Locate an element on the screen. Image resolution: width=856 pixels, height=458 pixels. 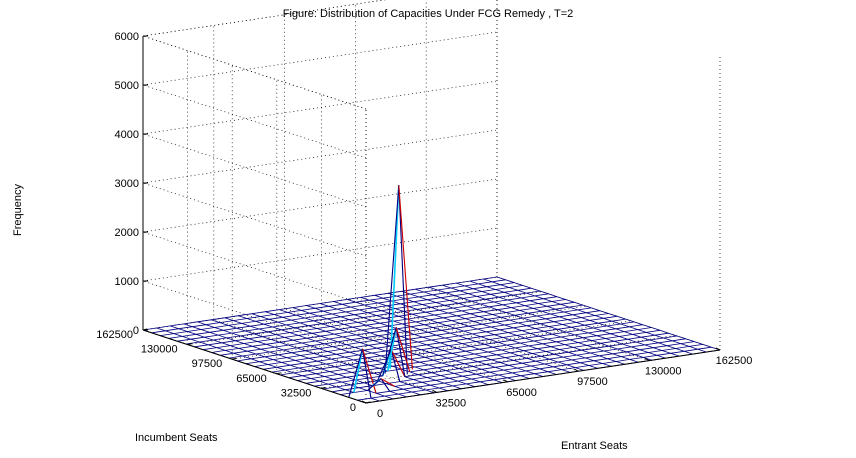
x-tick-label: 65000 is located at coordinates (521, 393).